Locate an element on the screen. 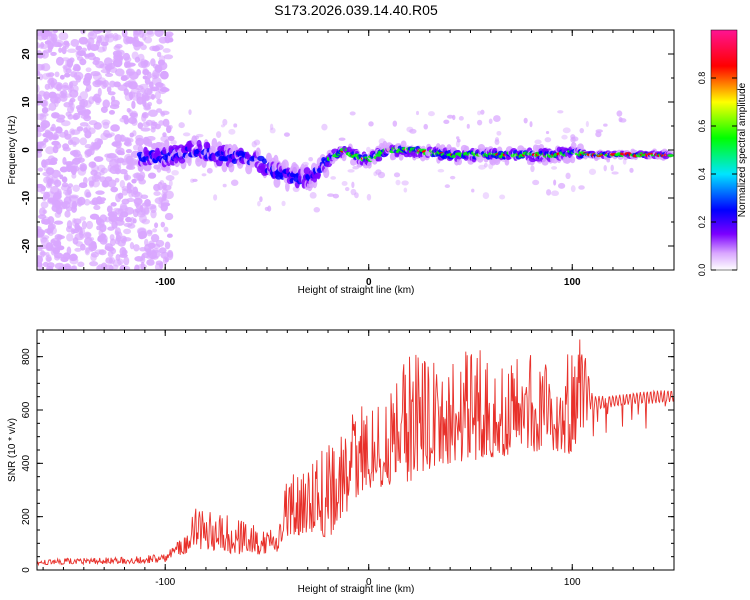 The width and height of the screenshot is (750, 600). y-tick-label: 20 is located at coordinates (26, 54).